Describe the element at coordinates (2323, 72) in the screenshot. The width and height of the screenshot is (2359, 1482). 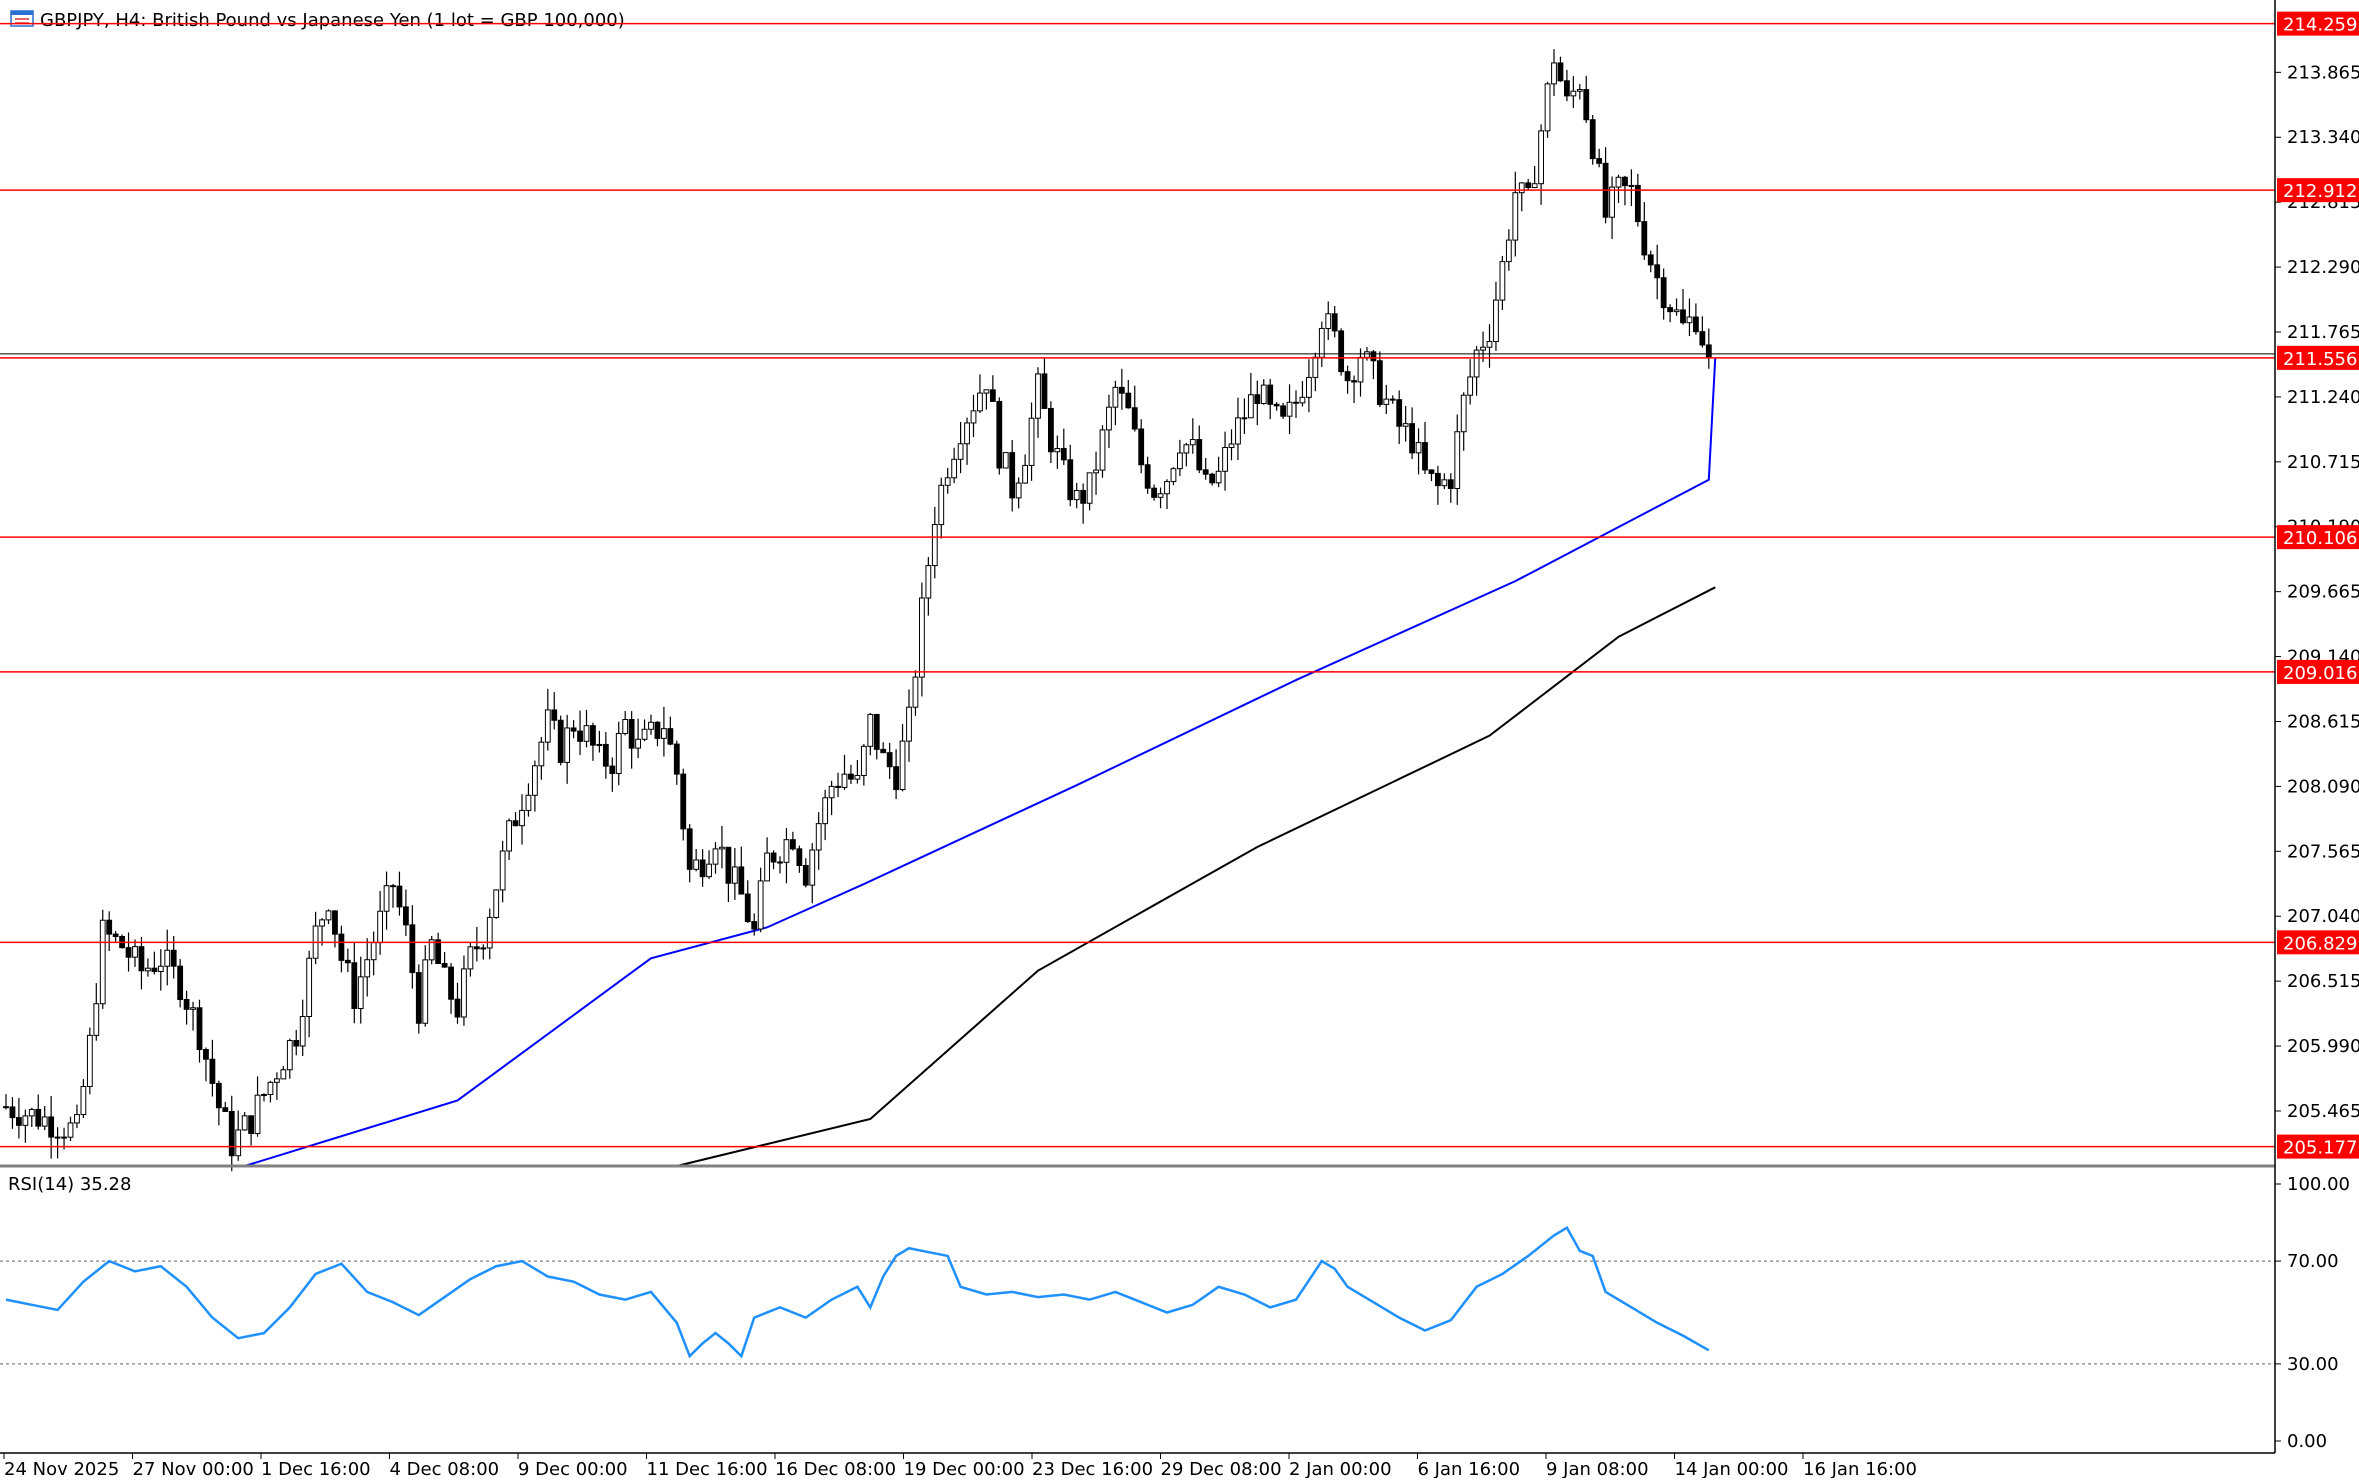
I see `price-tick-label: 213.865` at that location.